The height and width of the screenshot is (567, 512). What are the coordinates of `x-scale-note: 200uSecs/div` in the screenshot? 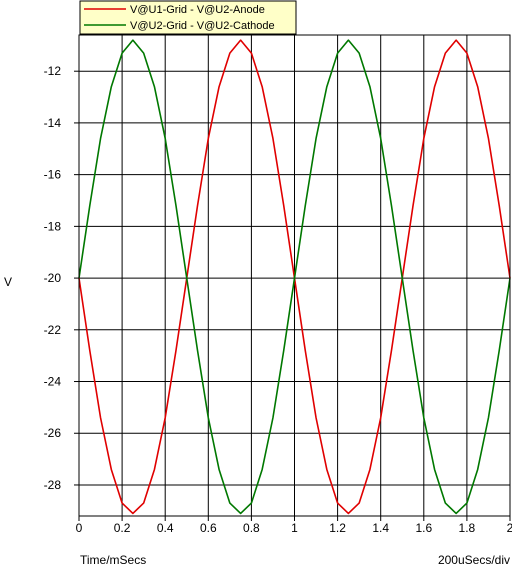 It's located at (474, 560).